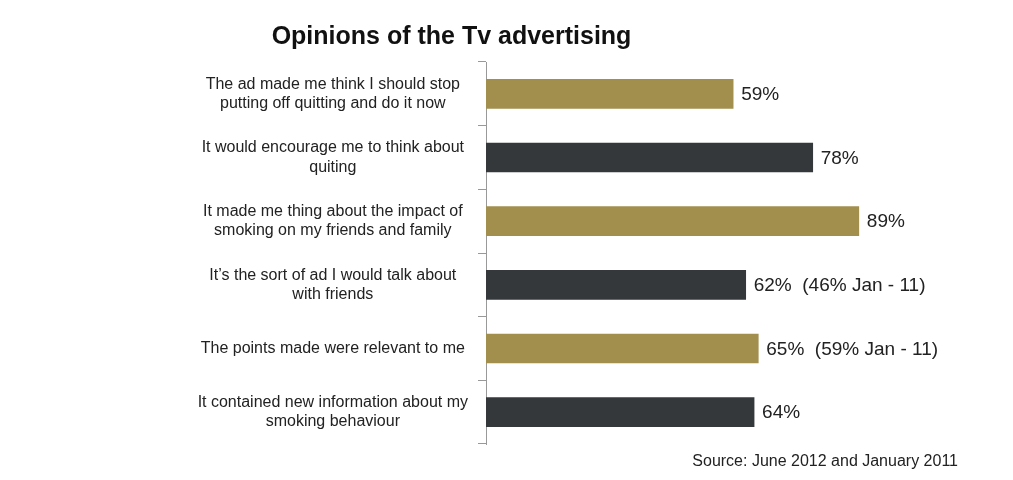  What do you see at coordinates (839, 157) in the screenshot?
I see `data-label: 78%` at bounding box center [839, 157].